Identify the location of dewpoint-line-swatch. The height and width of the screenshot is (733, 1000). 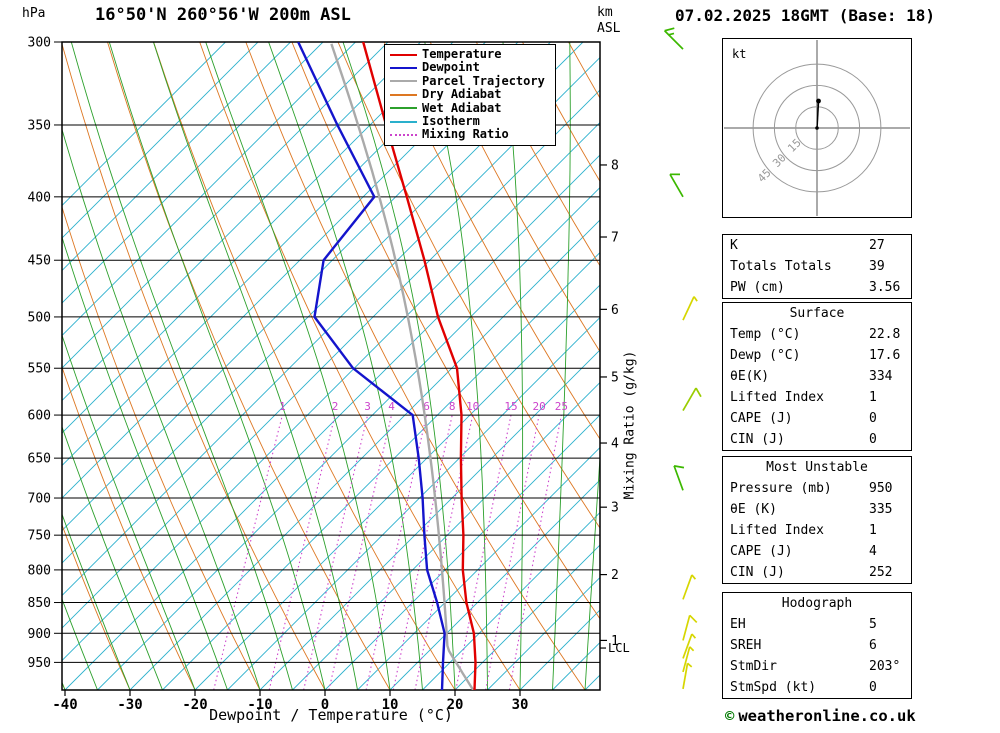
(403, 67).